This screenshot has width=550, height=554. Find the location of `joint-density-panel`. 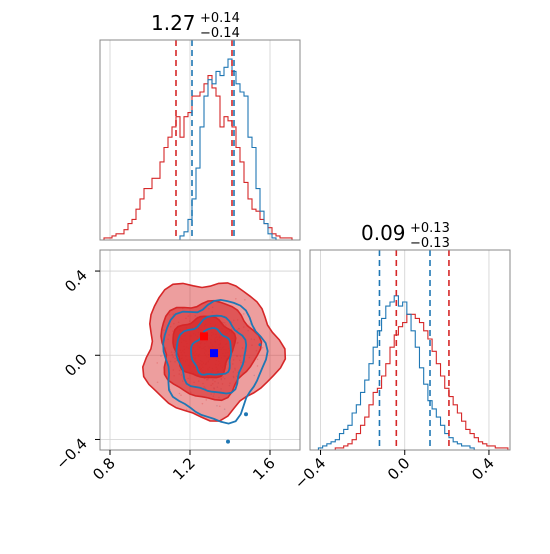

joint-density-panel is located at coordinates (200, 350).